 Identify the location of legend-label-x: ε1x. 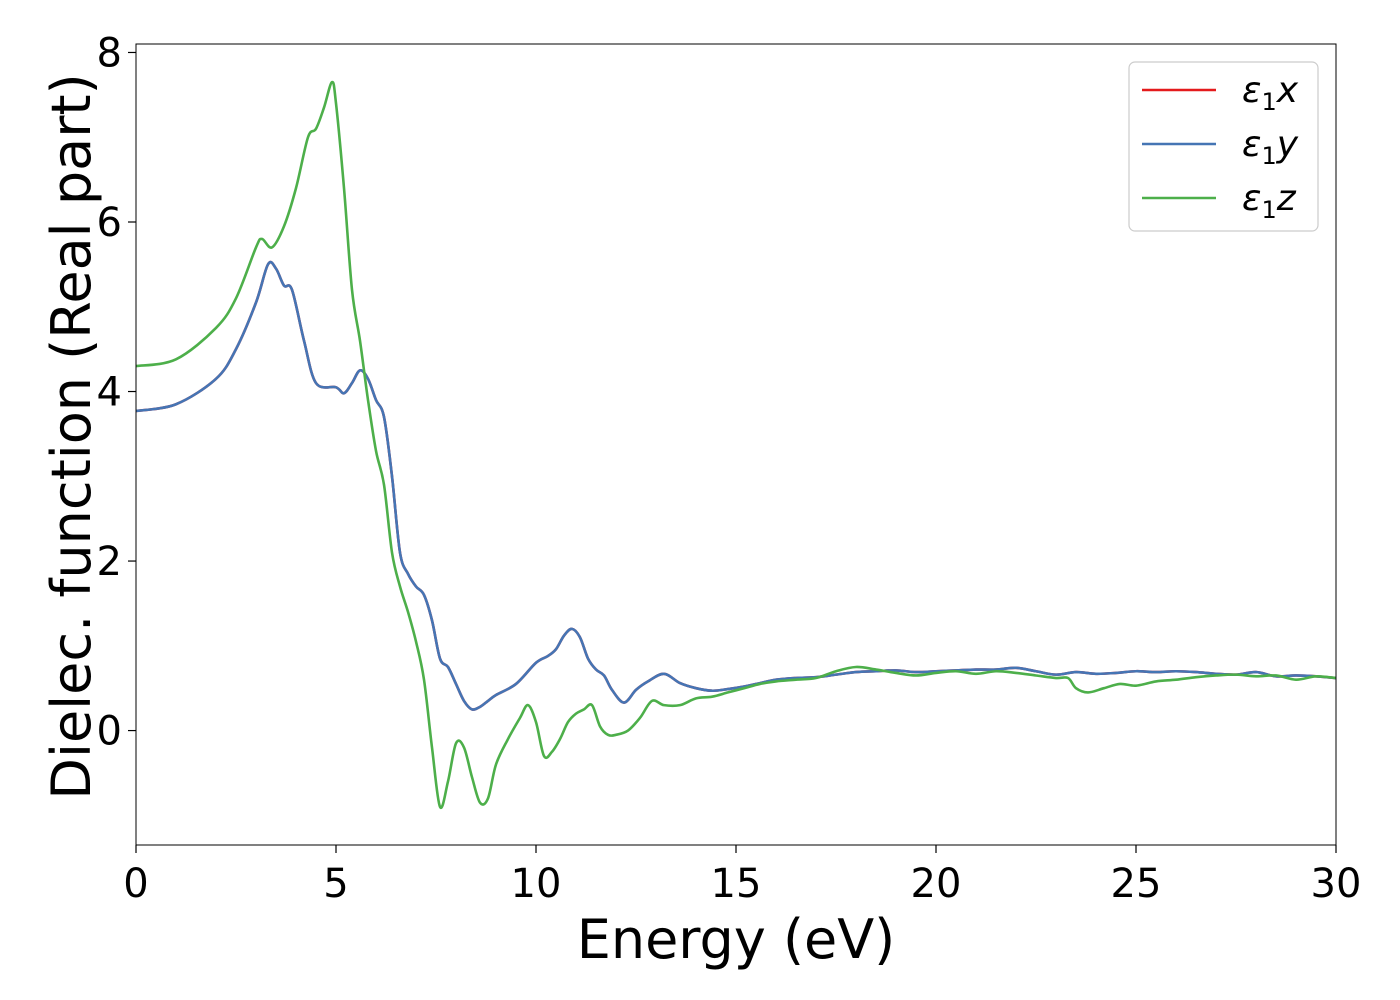
(1270, 93).